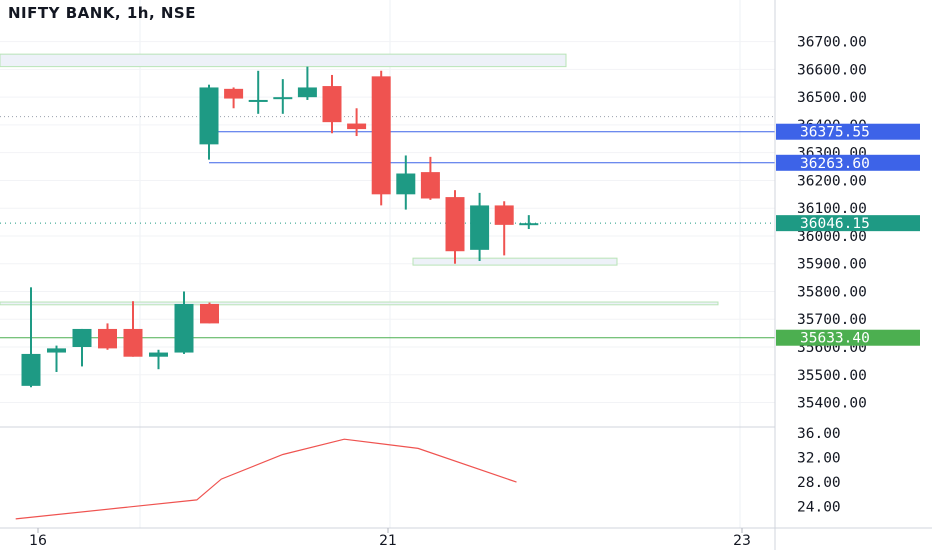  I want to click on time-tick-label: 16, so click(38, 541).